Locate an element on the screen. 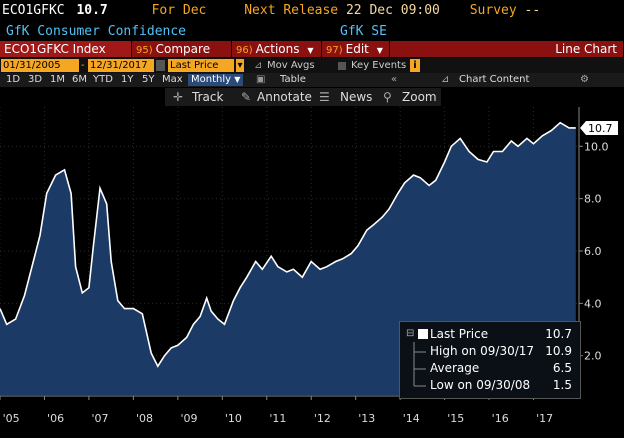 The height and width of the screenshot is (438, 624). y-tick-label: 8.0 is located at coordinates (593, 199).